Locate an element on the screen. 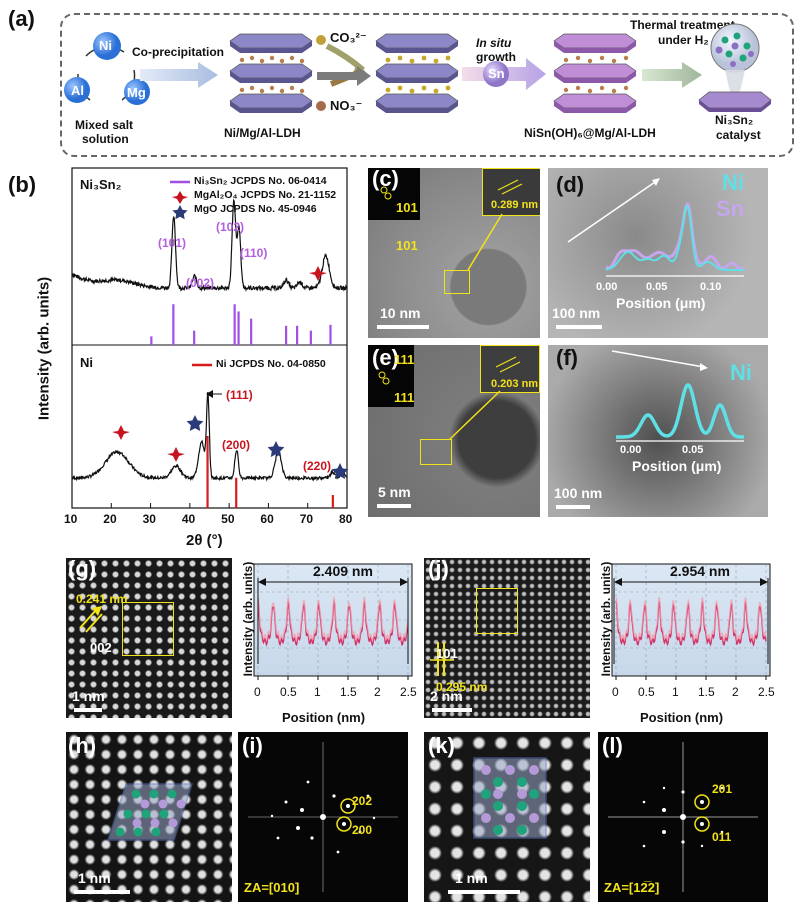  ion-no3: NO₃⁻ is located at coordinates (346, 105).